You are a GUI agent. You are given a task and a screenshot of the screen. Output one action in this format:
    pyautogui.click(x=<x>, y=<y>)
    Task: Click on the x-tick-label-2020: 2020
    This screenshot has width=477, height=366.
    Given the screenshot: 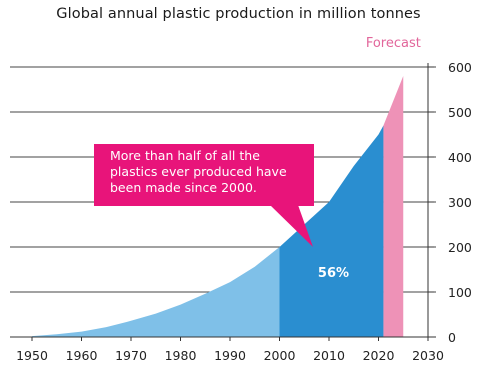 What is the action you would take?
    pyautogui.click(x=379, y=355)
    